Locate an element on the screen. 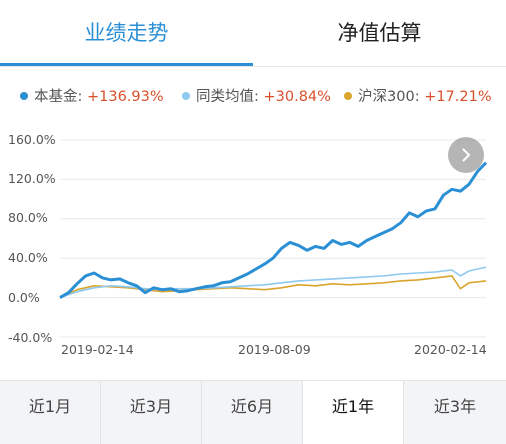 The height and width of the screenshot is (444, 506). series-line-csi300 is located at coordinates (273, 287).